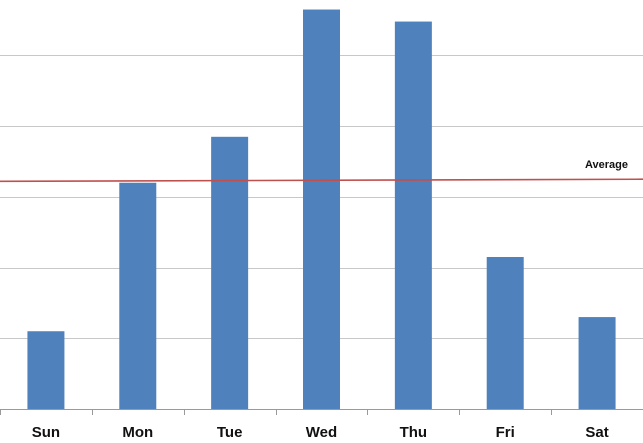  I want to click on x-tick-label-wed: Wed, so click(321, 432).